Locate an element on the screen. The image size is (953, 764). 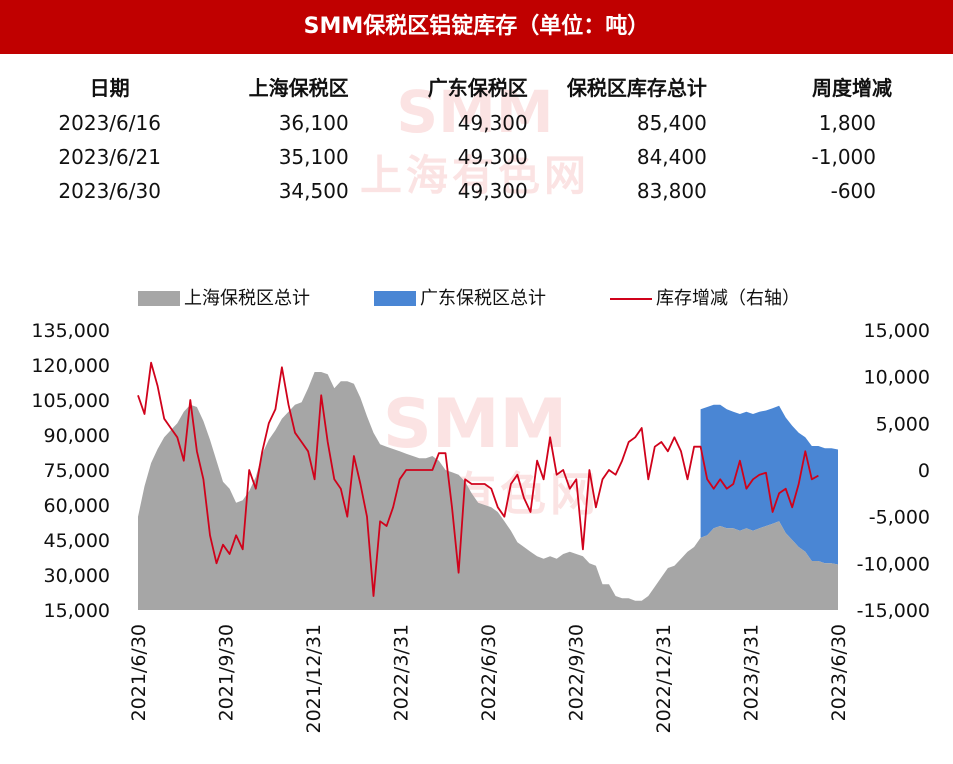
x-tick-label: 2023/6/30 is located at coordinates (839, 672).